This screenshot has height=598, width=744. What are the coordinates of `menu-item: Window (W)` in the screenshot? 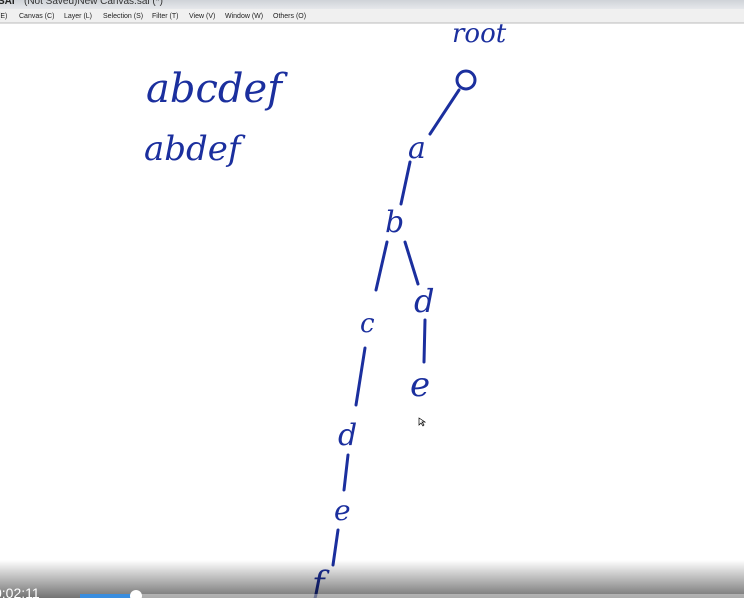 It's located at (244, 16).